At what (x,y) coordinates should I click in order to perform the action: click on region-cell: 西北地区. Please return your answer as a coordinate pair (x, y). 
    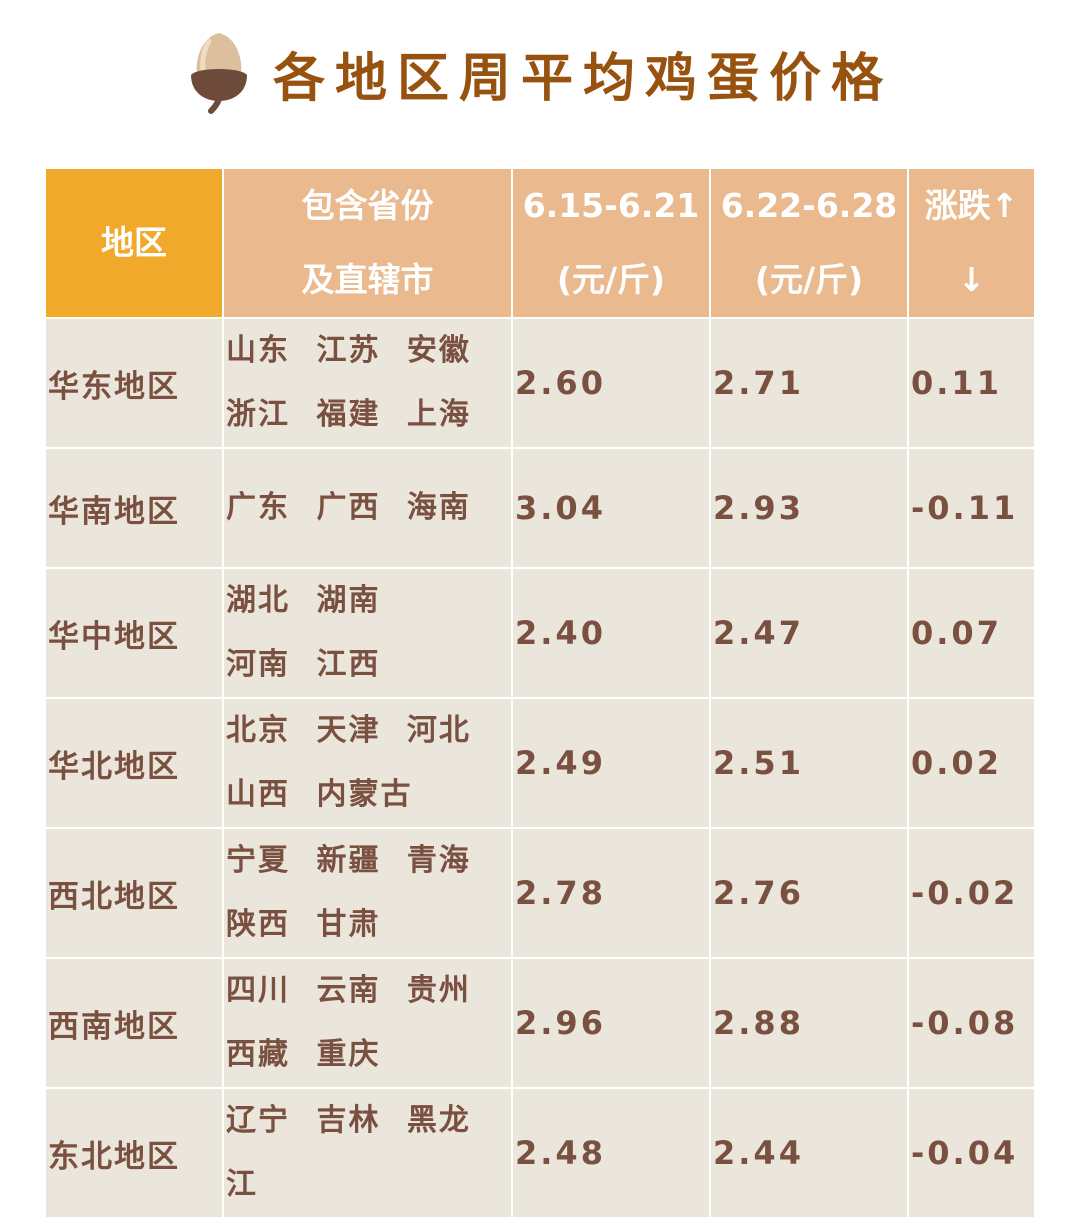
    Looking at the image, I should click on (134, 893).